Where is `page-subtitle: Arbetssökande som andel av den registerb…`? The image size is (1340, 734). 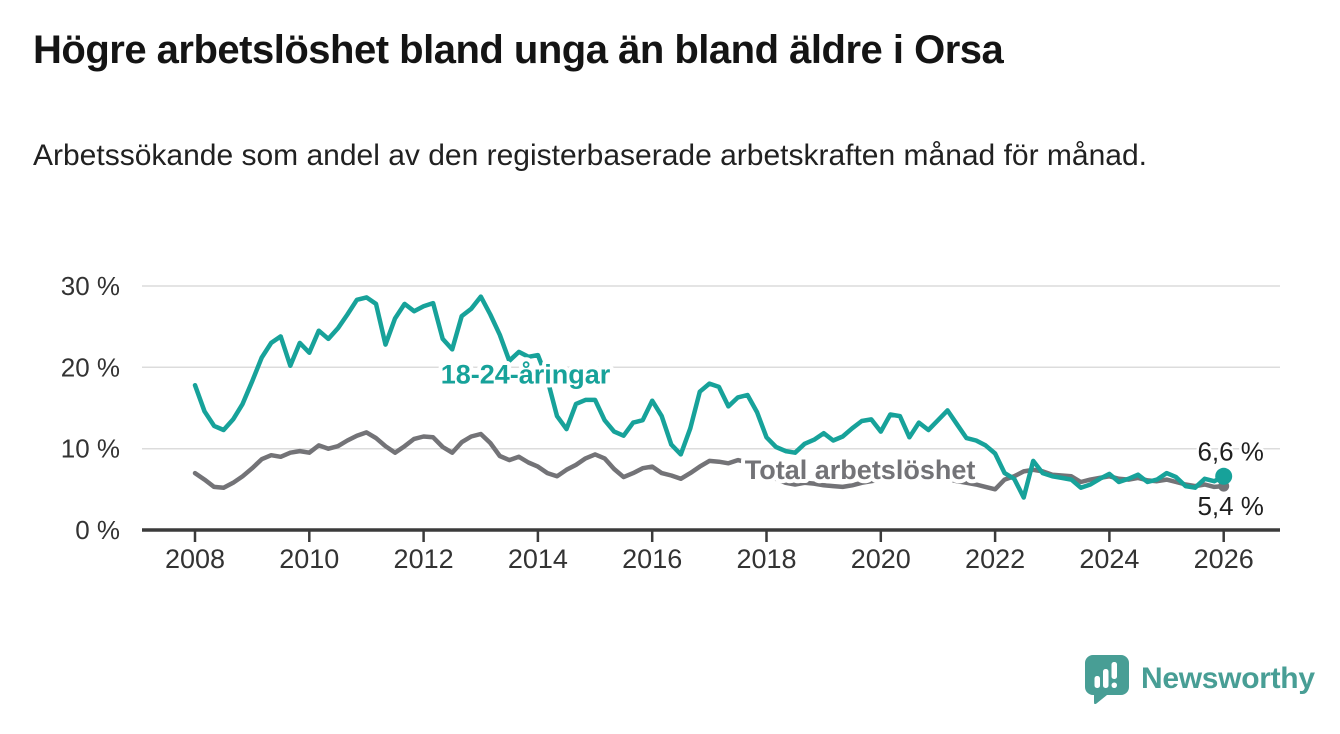 page-subtitle: Arbetssökande som andel av den registerb… is located at coordinates (590, 155).